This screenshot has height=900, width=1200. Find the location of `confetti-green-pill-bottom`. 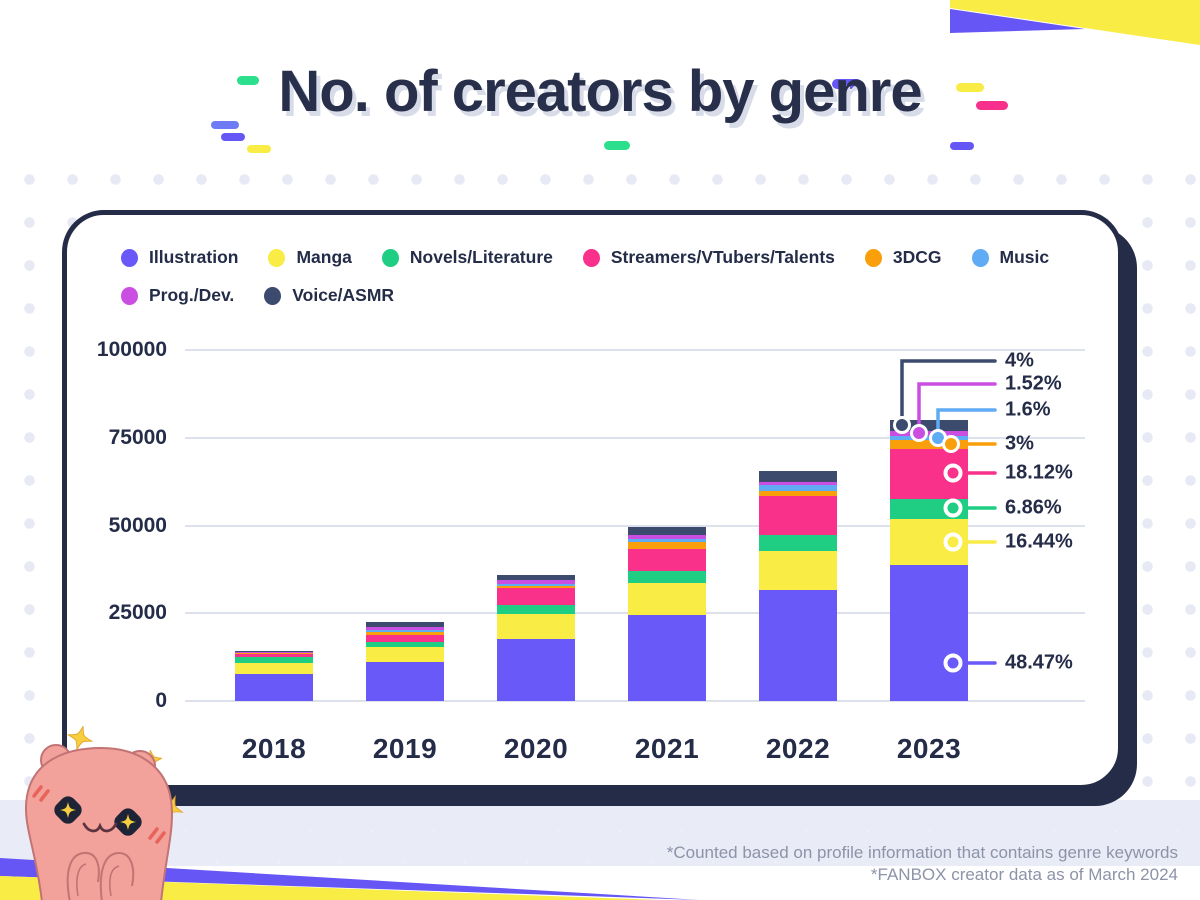

confetti-green-pill-bottom is located at coordinates (617, 145).